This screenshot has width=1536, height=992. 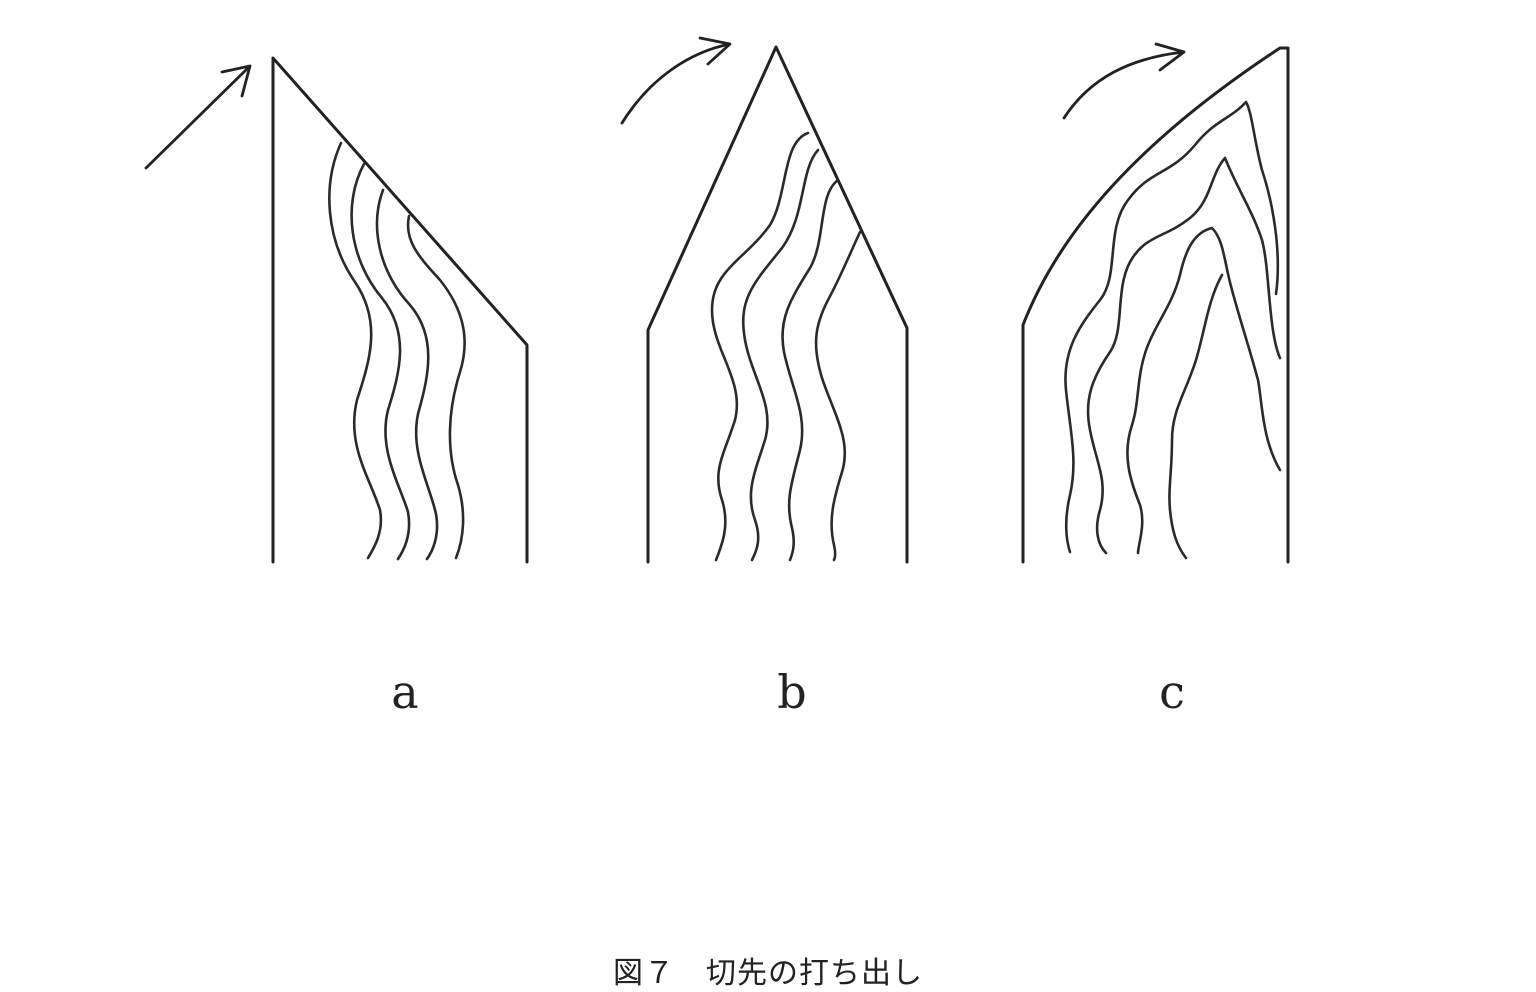 I want to click on panel-c, so click(x=1155, y=303).